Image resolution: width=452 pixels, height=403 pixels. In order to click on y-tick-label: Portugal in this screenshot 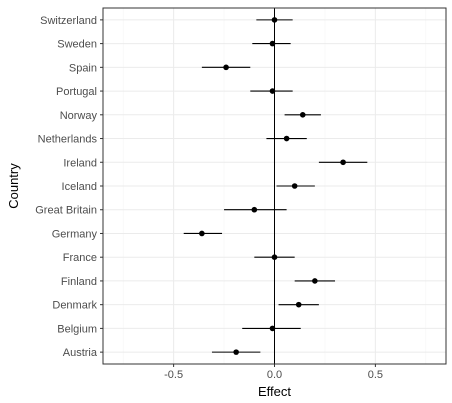, I will do `click(76, 92)`.